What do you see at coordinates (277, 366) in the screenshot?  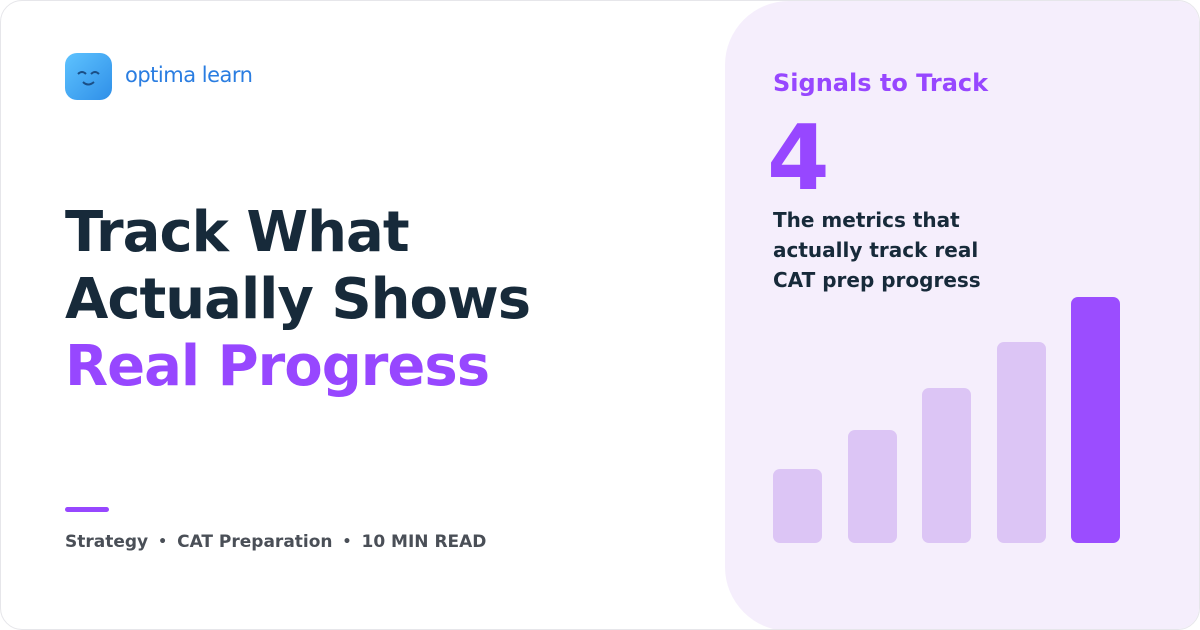 I see `headline-highlight: Real Progress` at bounding box center [277, 366].